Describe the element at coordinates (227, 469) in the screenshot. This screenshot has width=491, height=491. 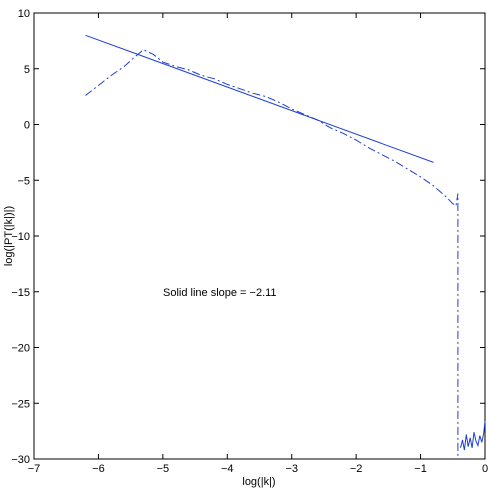
I see `x-tick-label: −4` at that location.